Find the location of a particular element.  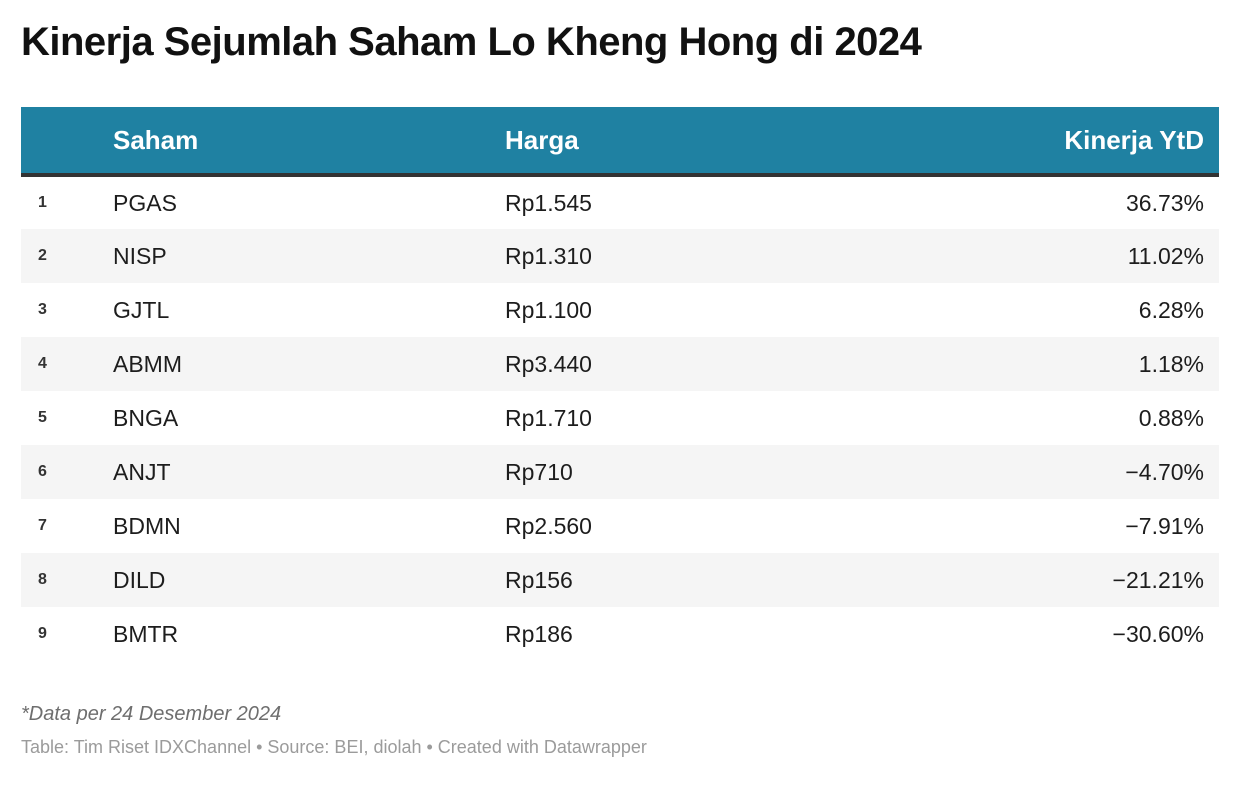

stock-price: Rp1.310 is located at coordinates (695, 256).